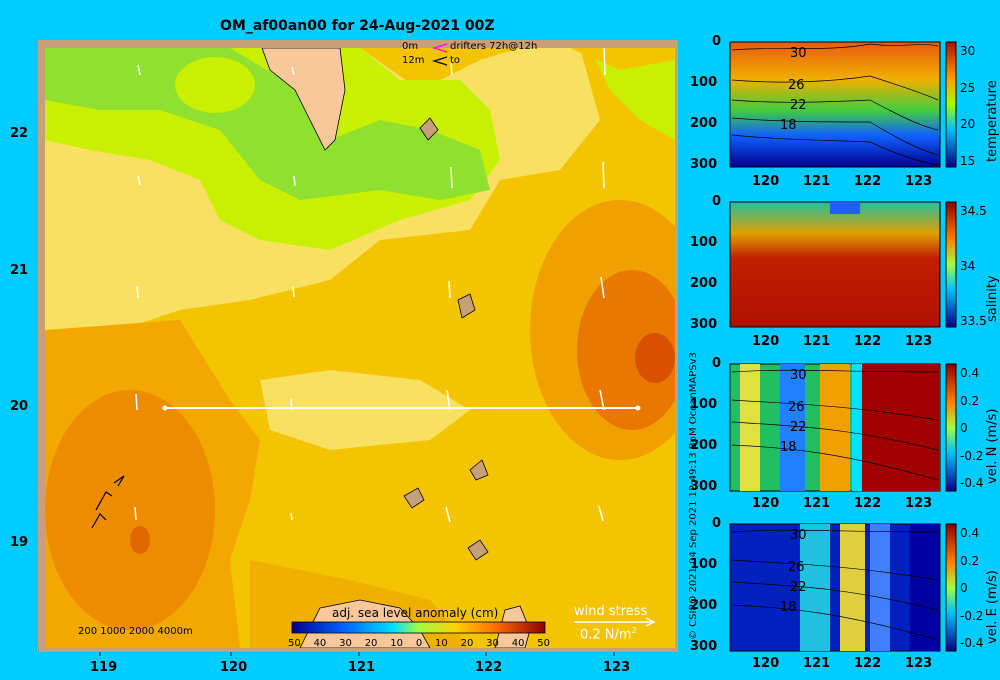 This screenshot has width=1000, height=680. What do you see at coordinates (968, 266) in the screenshot?
I see `panel-colorbar-tick: 34` at bounding box center [968, 266].